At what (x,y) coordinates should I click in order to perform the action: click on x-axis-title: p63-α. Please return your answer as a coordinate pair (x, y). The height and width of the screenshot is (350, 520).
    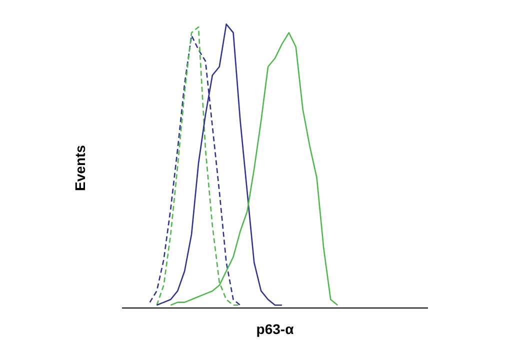
    Looking at the image, I should click on (275, 329).